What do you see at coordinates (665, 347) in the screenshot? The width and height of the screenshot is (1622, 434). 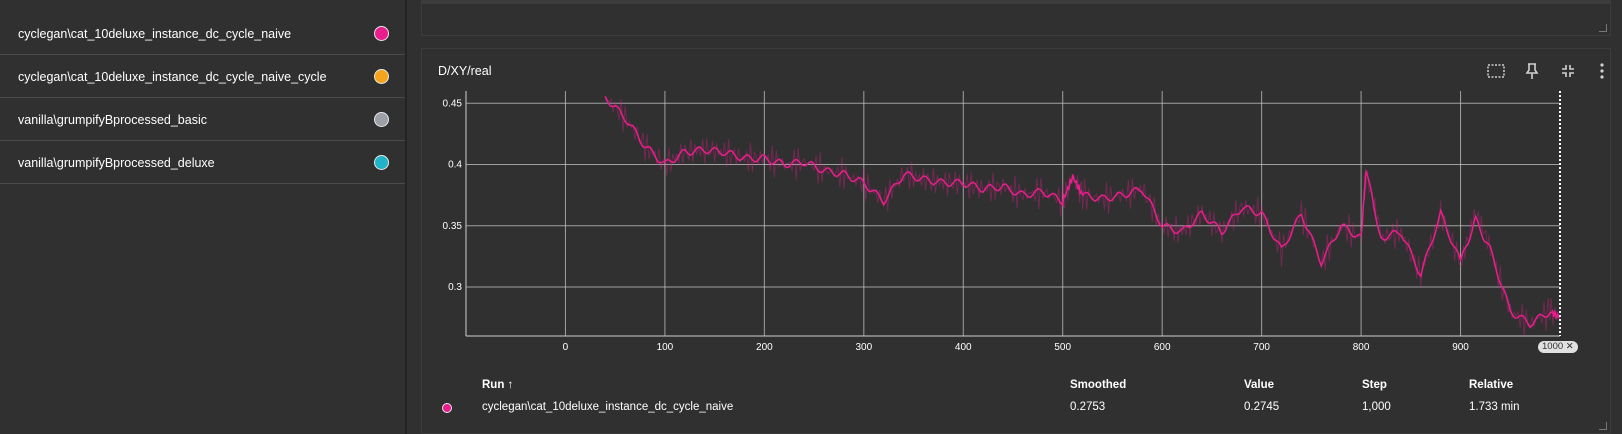 I see `x-tick-label: 100` at bounding box center [665, 347].